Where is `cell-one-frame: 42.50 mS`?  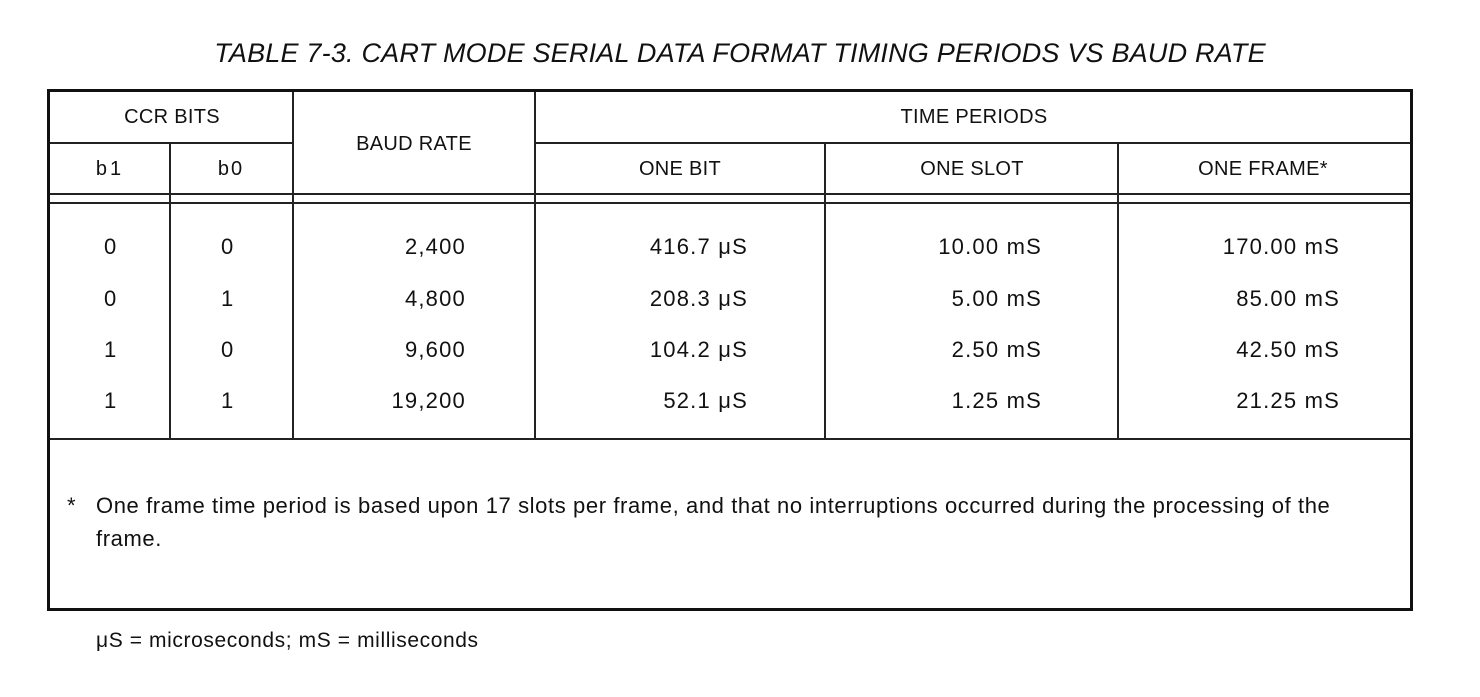
cell-one-frame: 42.50 mS is located at coordinates (1288, 349).